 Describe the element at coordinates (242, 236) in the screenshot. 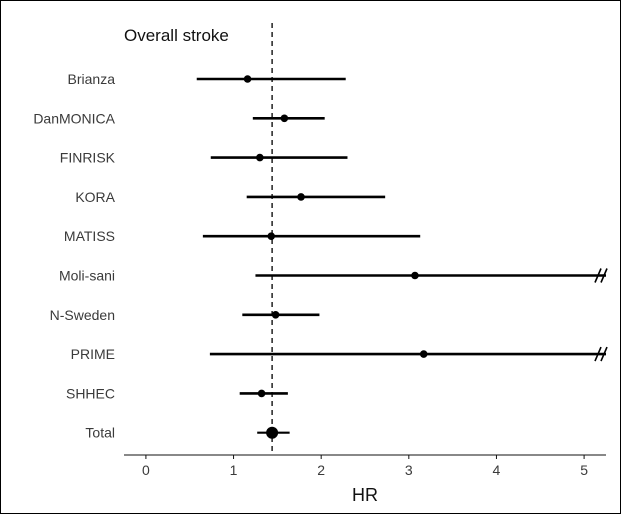

I see `row-matiss: MATISS` at that location.